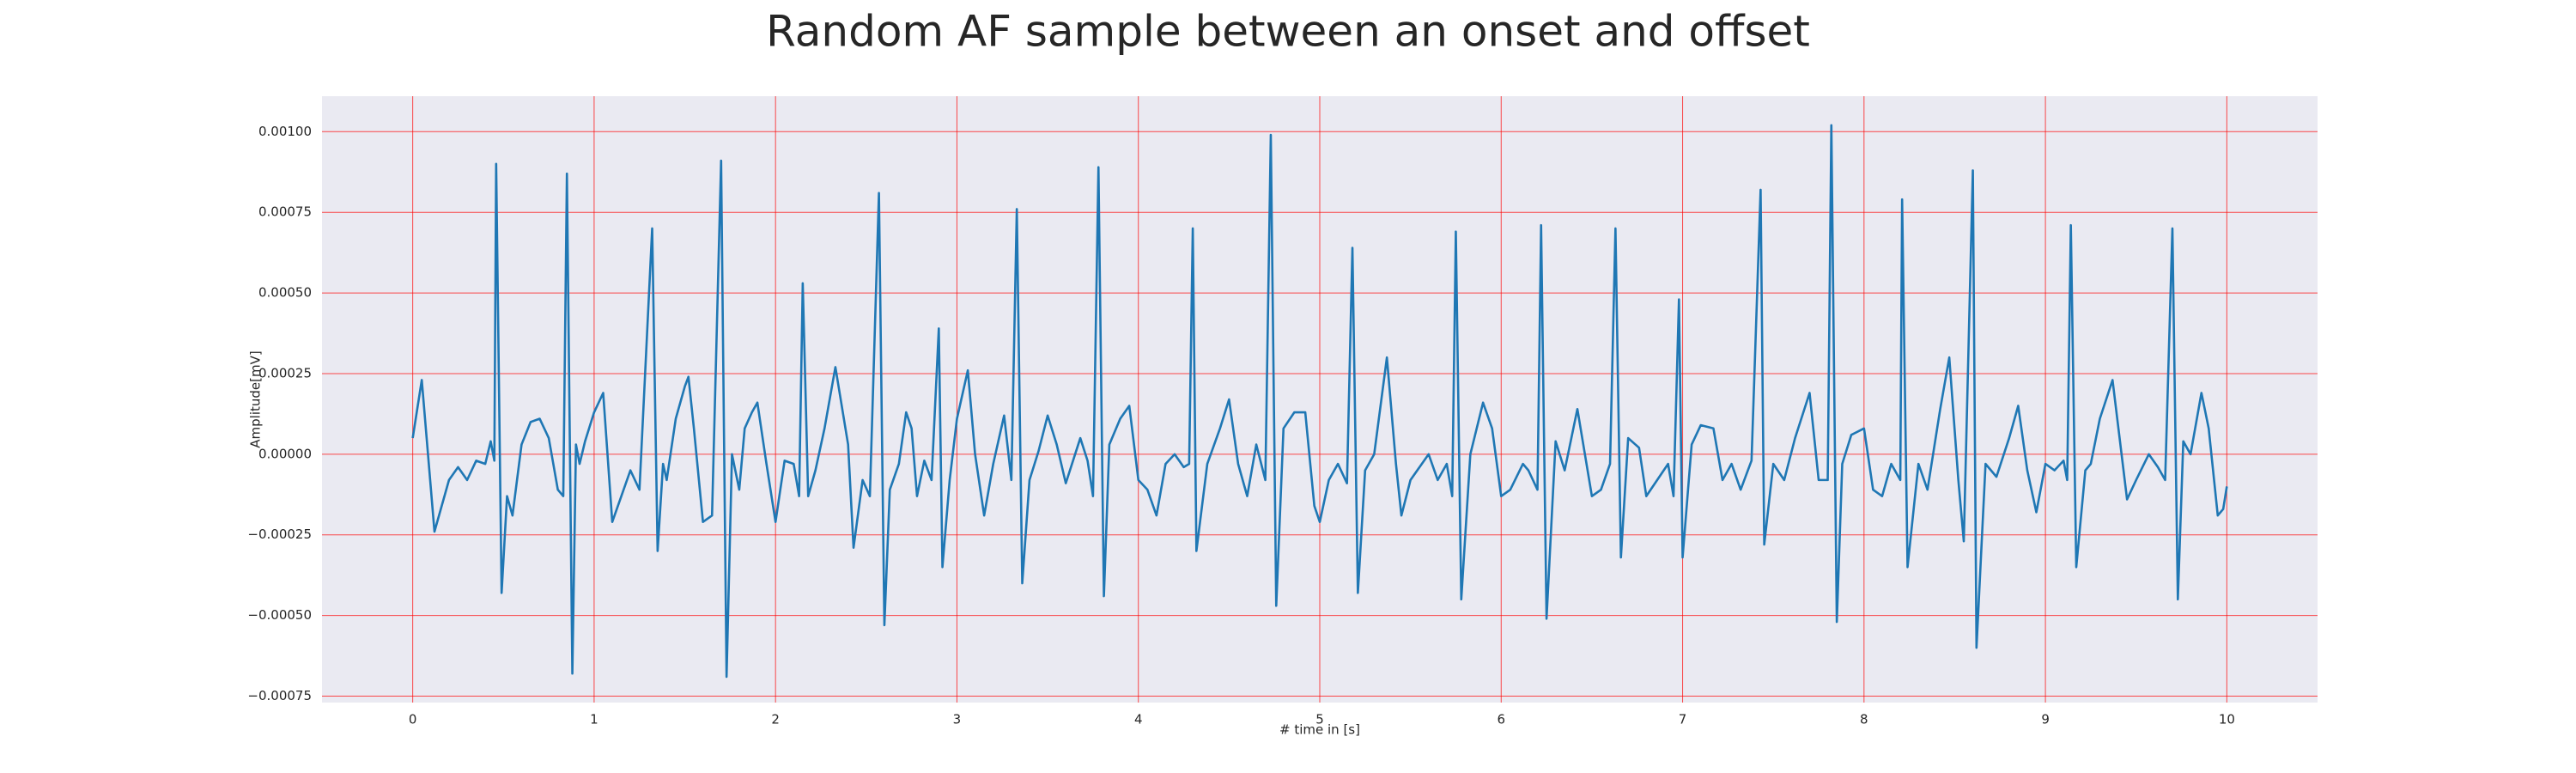 This screenshot has width=2576, height=773. Describe the element at coordinates (2046, 719) in the screenshot. I see `x-tick-label: 9` at that location.